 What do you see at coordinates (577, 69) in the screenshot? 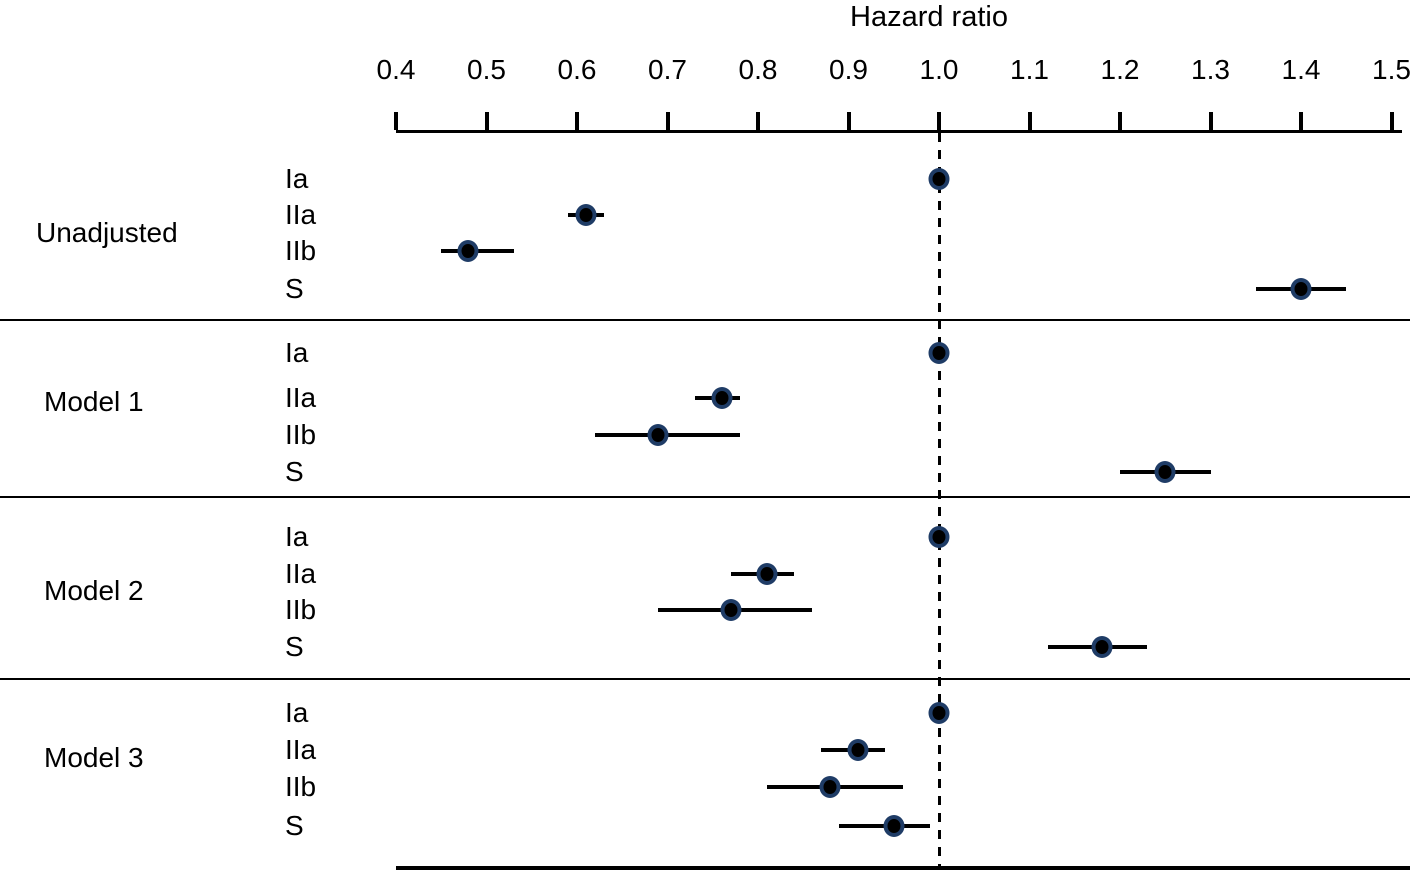
I see `x-tick-label: 0.6` at bounding box center [577, 69].